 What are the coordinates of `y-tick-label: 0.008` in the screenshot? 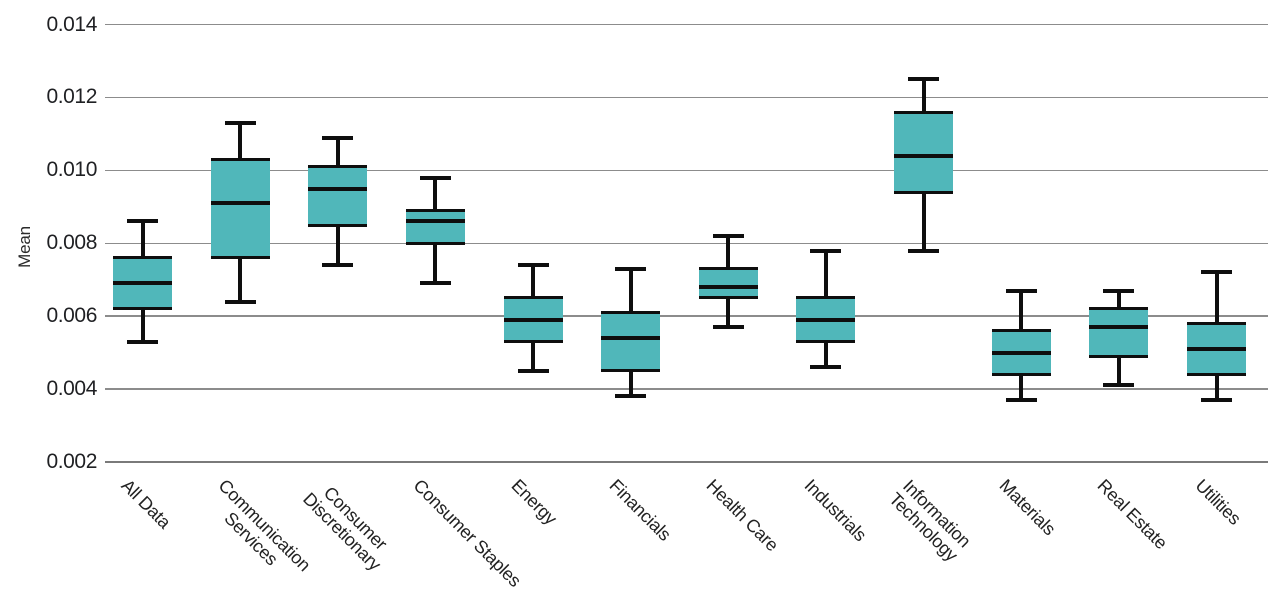 It's located at (71, 243).